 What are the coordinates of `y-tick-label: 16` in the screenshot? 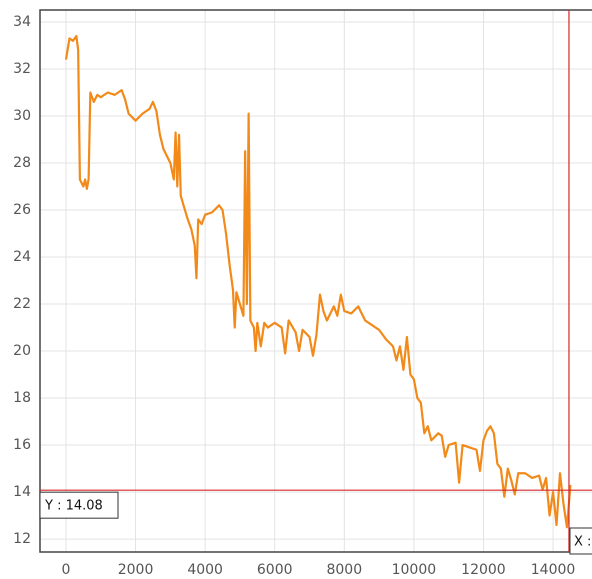 It's located at (22, 445).